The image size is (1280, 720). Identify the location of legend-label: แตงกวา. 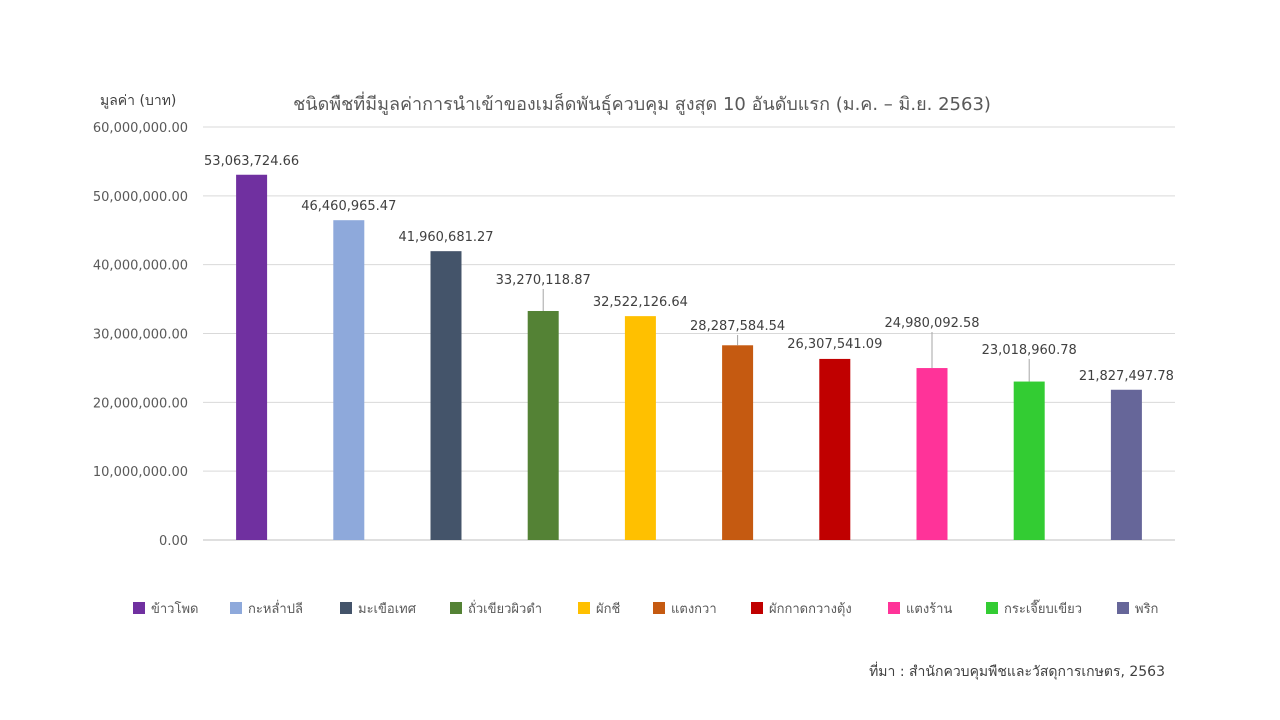
(694, 609).